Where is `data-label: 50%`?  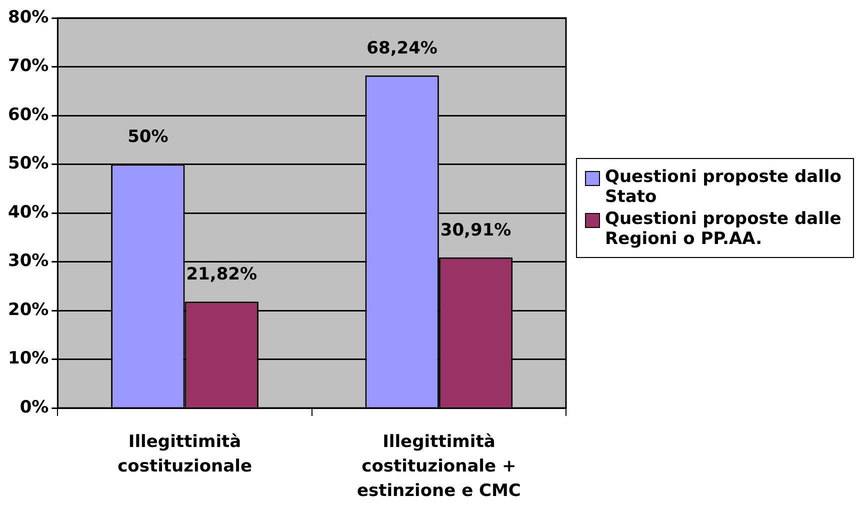 data-label: 50% is located at coordinates (148, 137).